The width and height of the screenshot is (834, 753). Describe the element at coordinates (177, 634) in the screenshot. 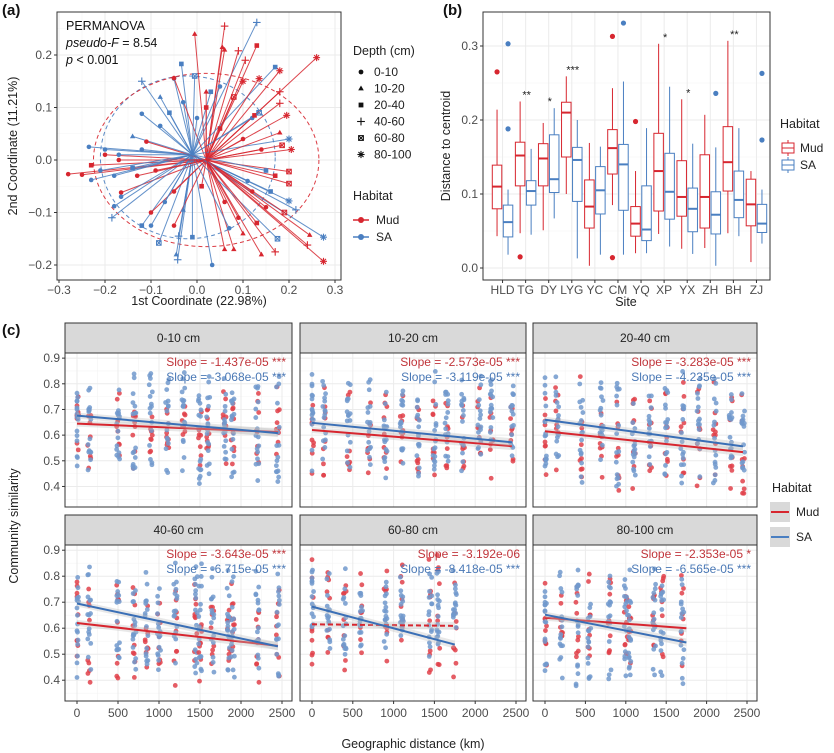

I see `fit-line-mud` at that location.